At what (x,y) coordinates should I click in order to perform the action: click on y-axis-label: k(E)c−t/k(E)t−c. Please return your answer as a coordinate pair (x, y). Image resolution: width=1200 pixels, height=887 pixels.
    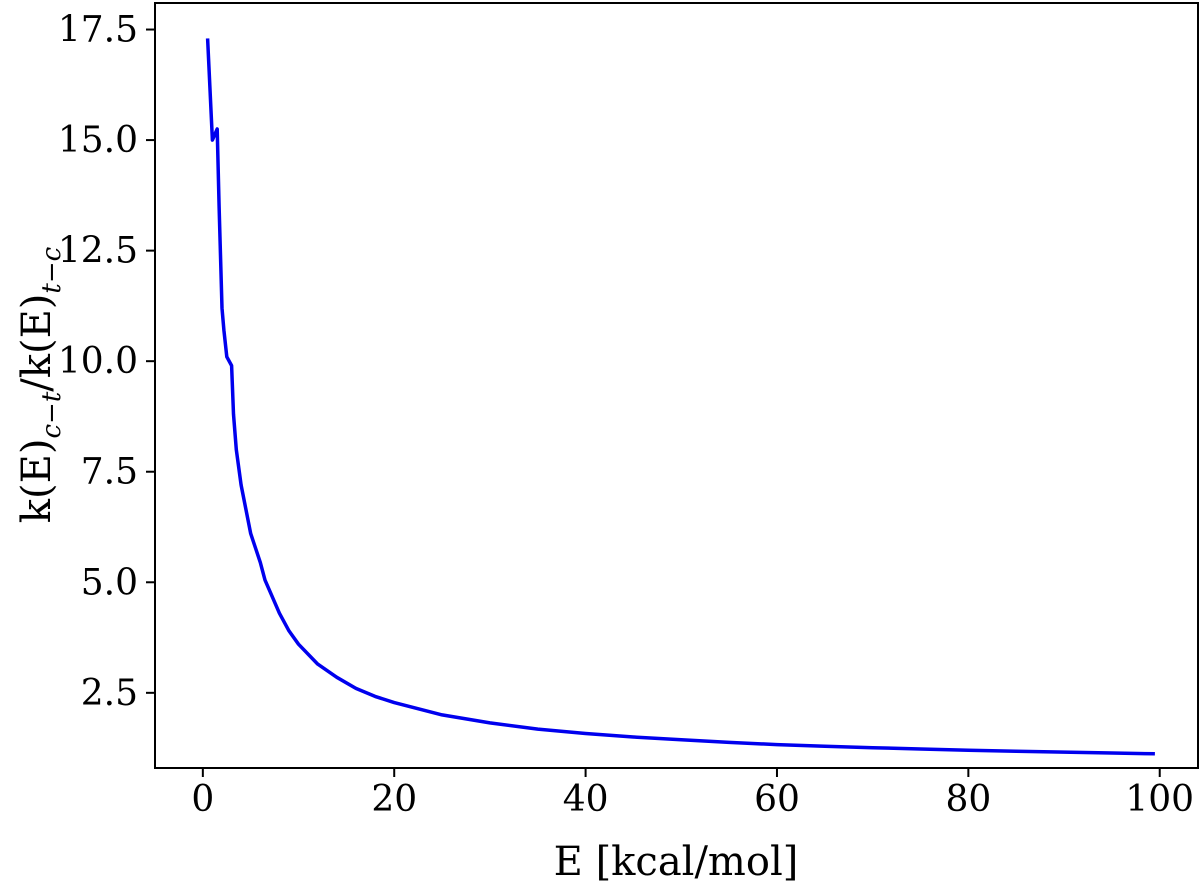
    Looking at the image, I should click on (40, 384).